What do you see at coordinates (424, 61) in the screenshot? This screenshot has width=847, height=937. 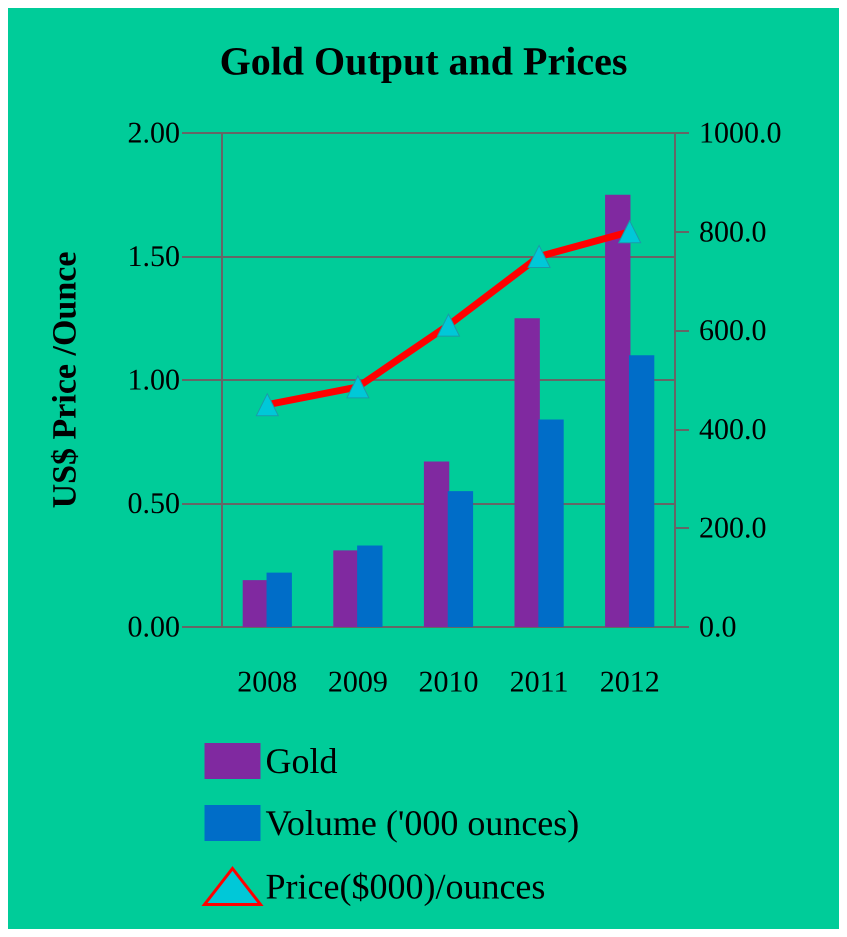 I see `chart-title: Gold Output and Prices` at bounding box center [424, 61].